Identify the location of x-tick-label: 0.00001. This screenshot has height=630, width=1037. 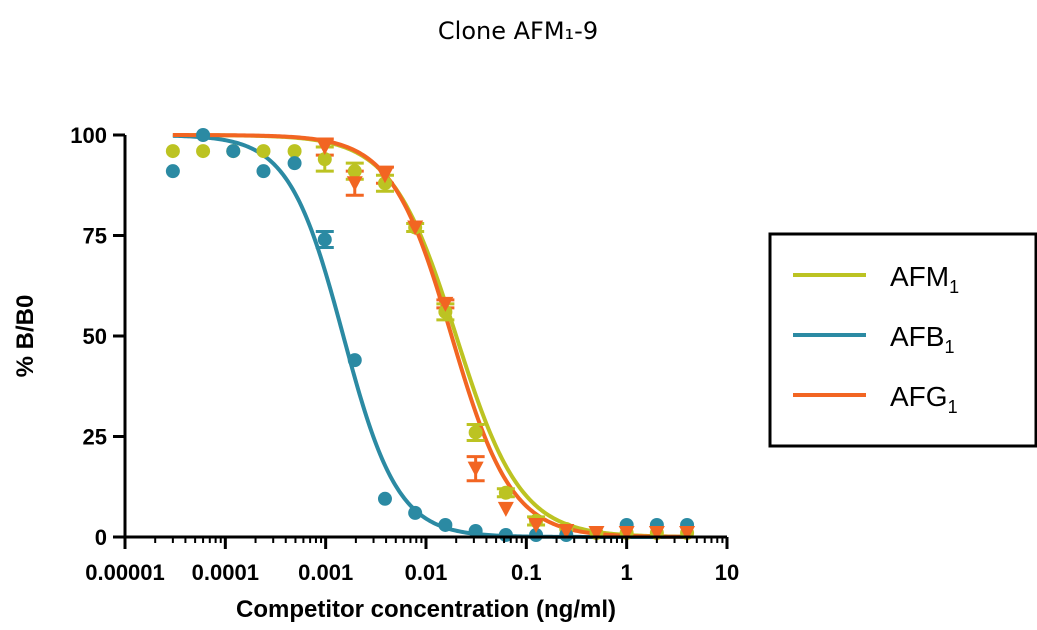
(125, 572).